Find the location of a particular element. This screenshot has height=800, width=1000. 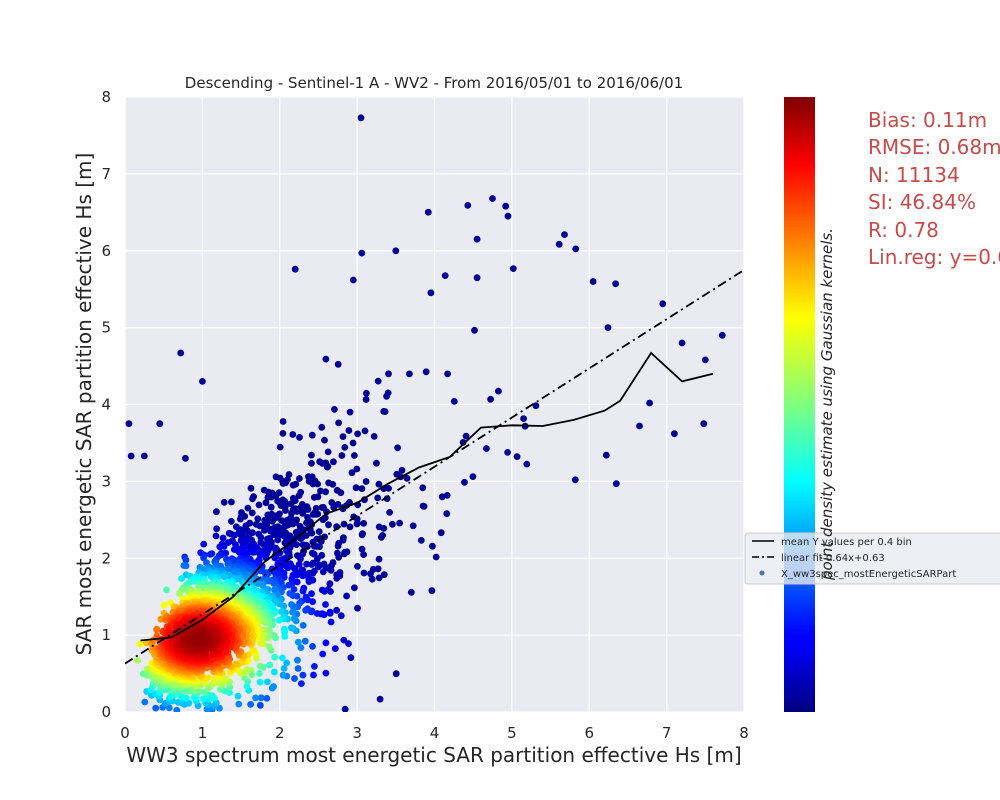

stat-linreg: Lin.reg: y=0.64x+0.63 is located at coordinates (934, 257).